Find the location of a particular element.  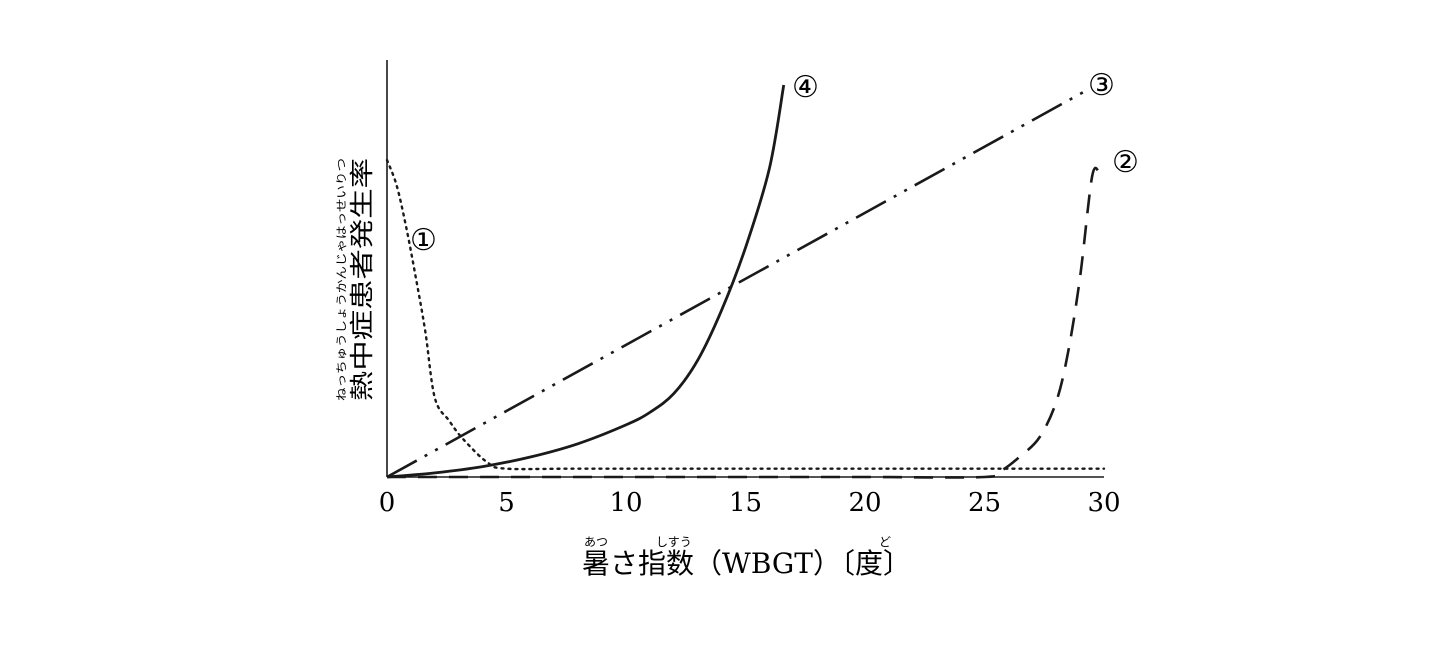

series-label-1: ① is located at coordinates (423, 240).